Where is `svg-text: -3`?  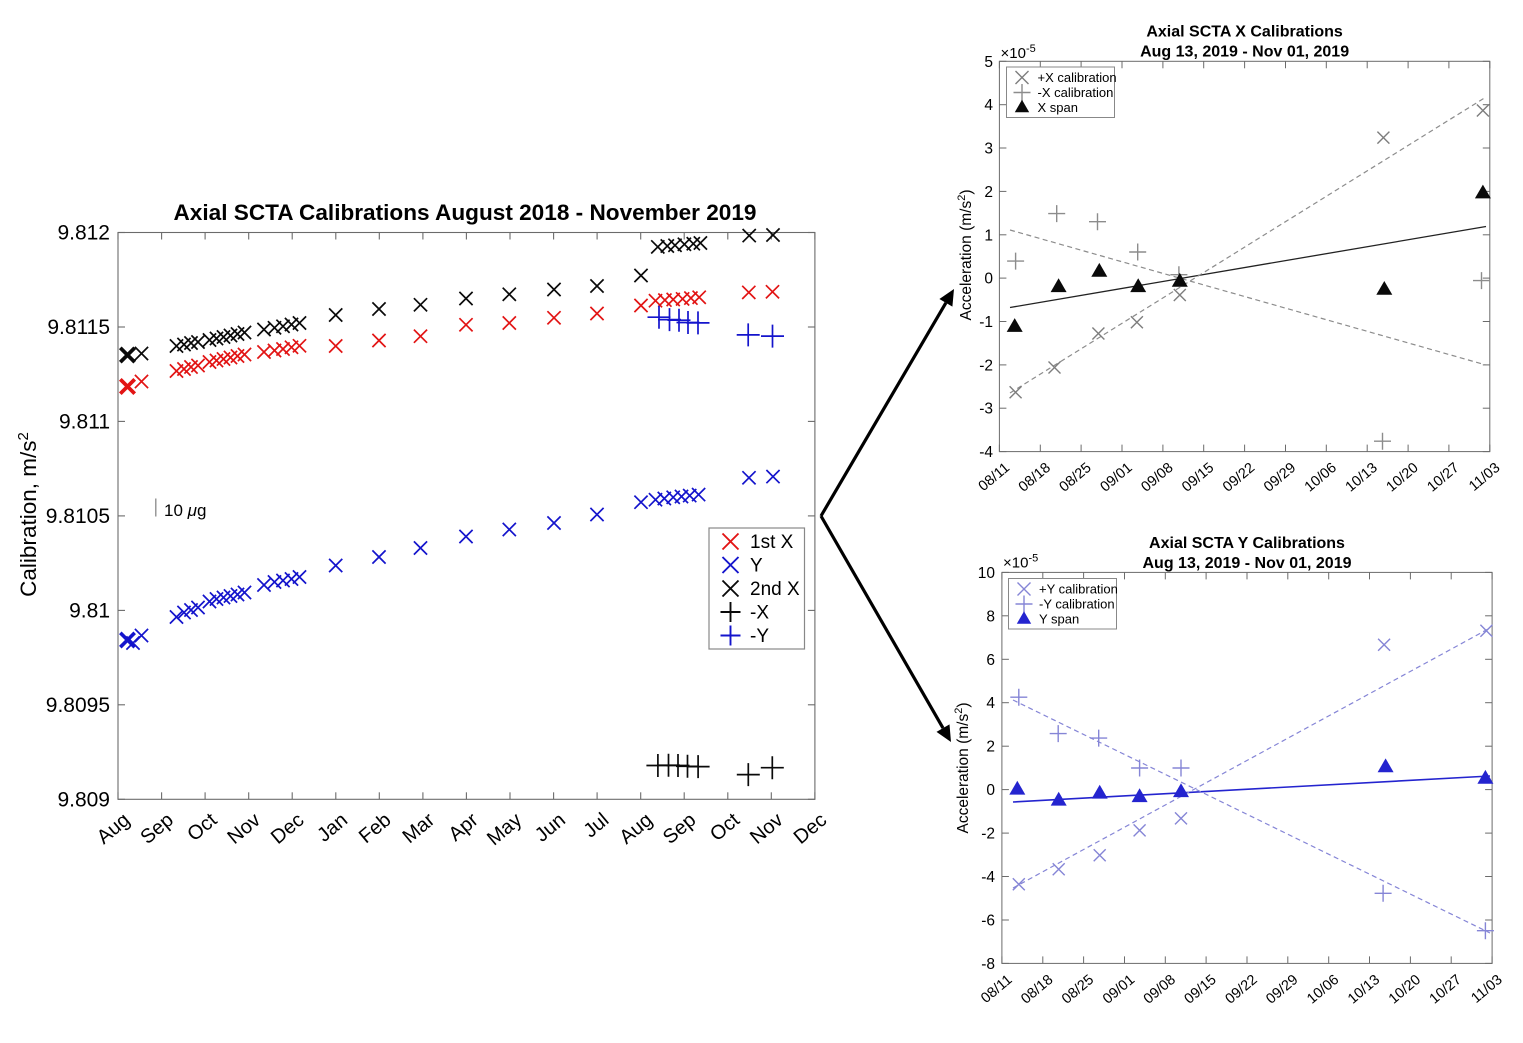 svg-text: -3 is located at coordinates (986, 409).